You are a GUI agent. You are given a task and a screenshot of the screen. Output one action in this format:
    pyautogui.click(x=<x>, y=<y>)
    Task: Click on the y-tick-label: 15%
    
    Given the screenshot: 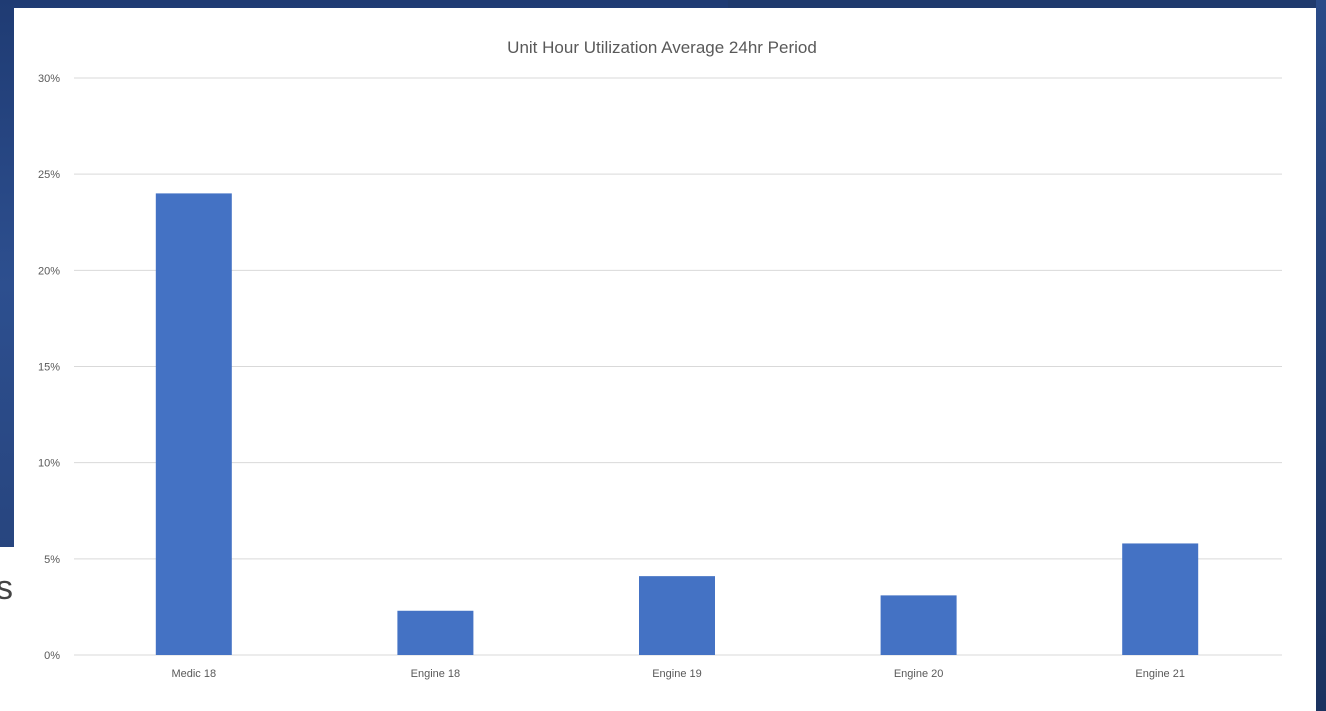 What is the action you would take?
    pyautogui.click(x=49, y=368)
    